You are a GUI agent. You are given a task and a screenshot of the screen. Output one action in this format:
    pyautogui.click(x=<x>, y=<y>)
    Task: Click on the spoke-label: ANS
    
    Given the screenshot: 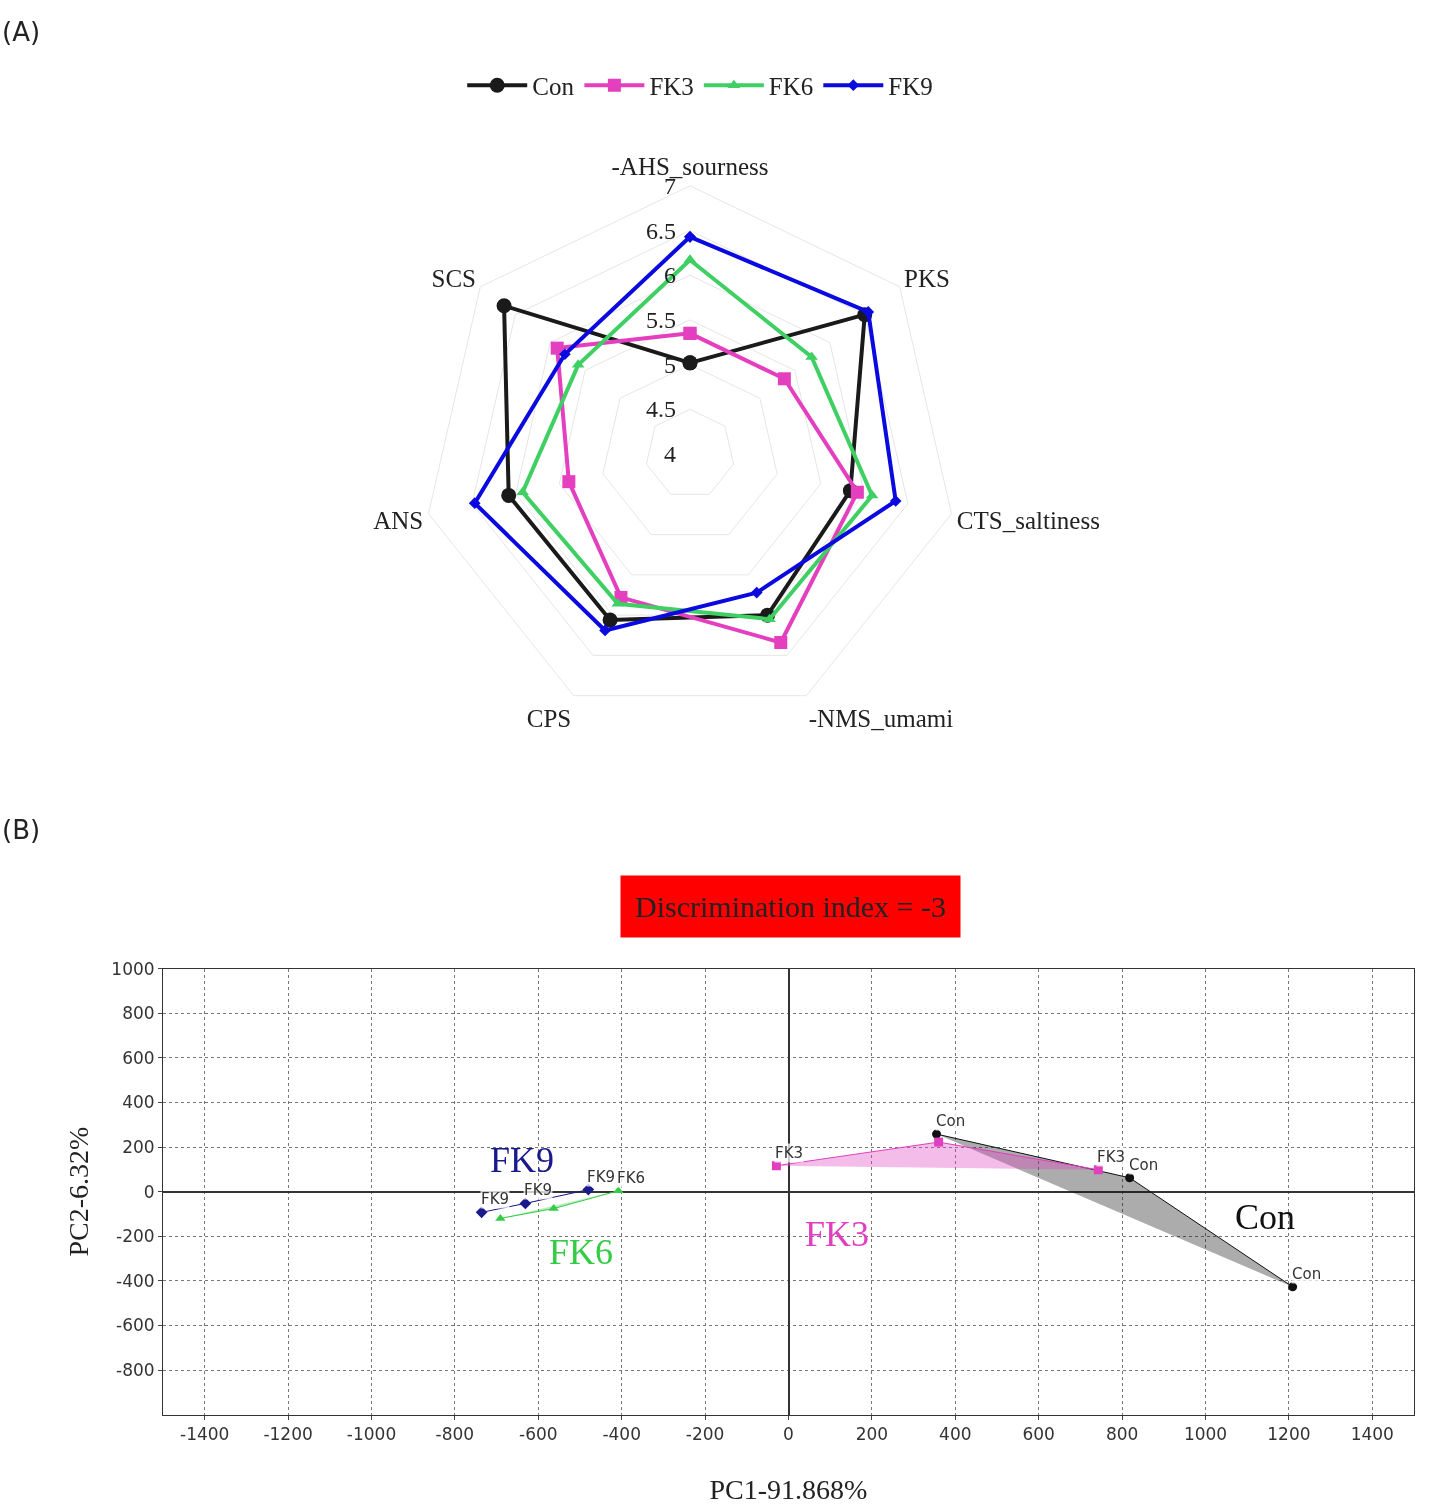 What is the action you would take?
    pyautogui.click(x=398, y=521)
    